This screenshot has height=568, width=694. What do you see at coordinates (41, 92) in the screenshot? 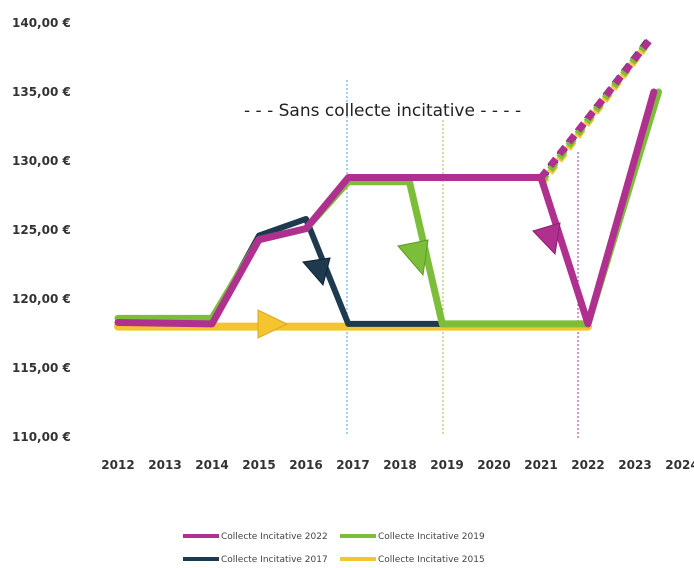
I see `y-tick-label: 135,00 €` at bounding box center [41, 92].